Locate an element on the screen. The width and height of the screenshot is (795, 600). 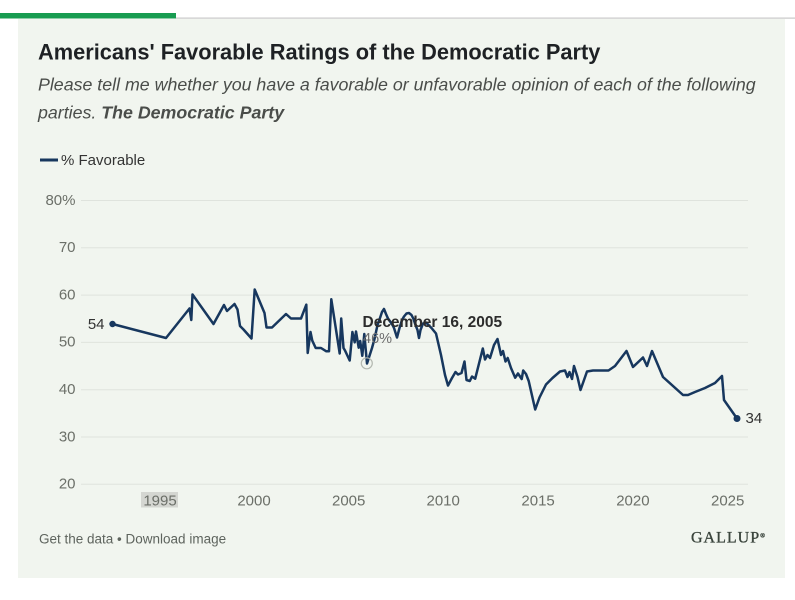
svg-text: 54 is located at coordinates (96, 324).